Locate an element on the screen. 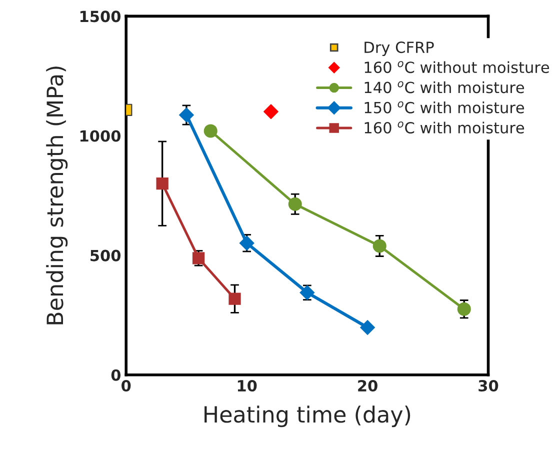 This screenshot has width=558, height=450. legend-label: 150 $^{o}$C with moisture is located at coordinates (444, 107).